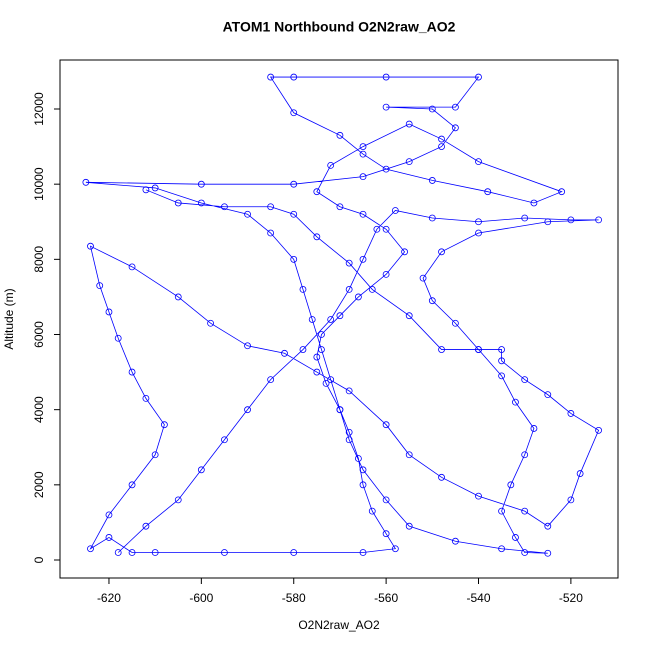 This screenshot has width=650, height=650. Describe the element at coordinates (201, 598) in the screenshot. I see `x-tick-label: -600` at that location.